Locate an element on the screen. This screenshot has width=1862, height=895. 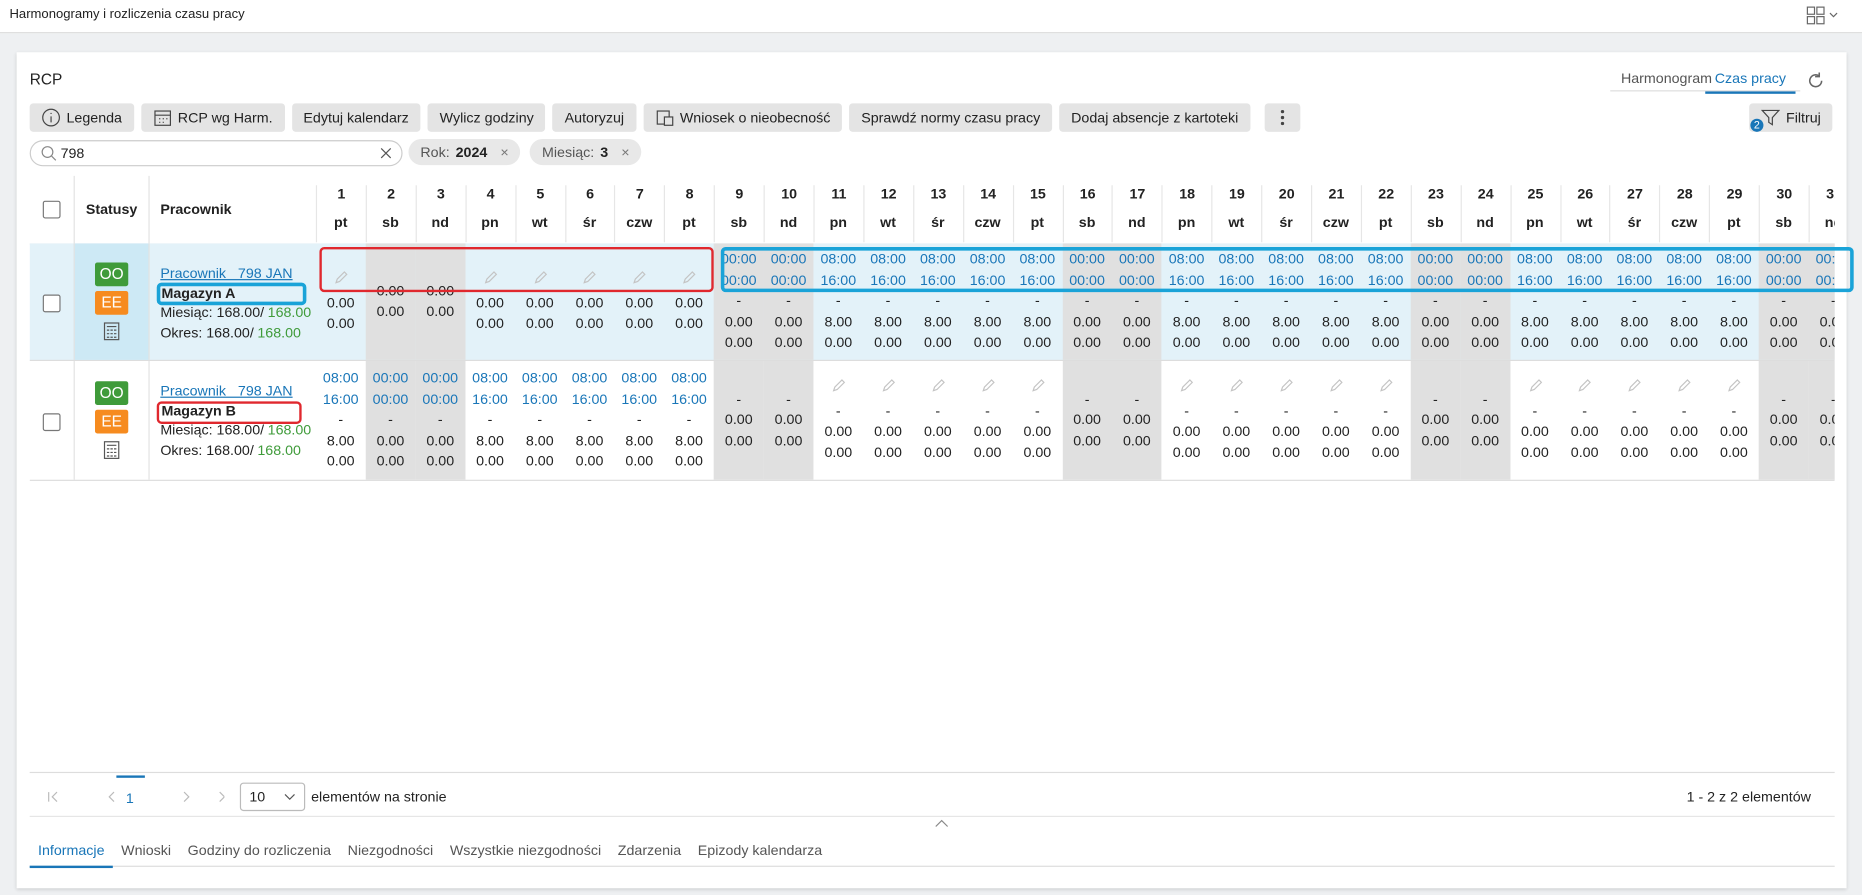
chip-value: 2024 is located at coordinates (471, 152).